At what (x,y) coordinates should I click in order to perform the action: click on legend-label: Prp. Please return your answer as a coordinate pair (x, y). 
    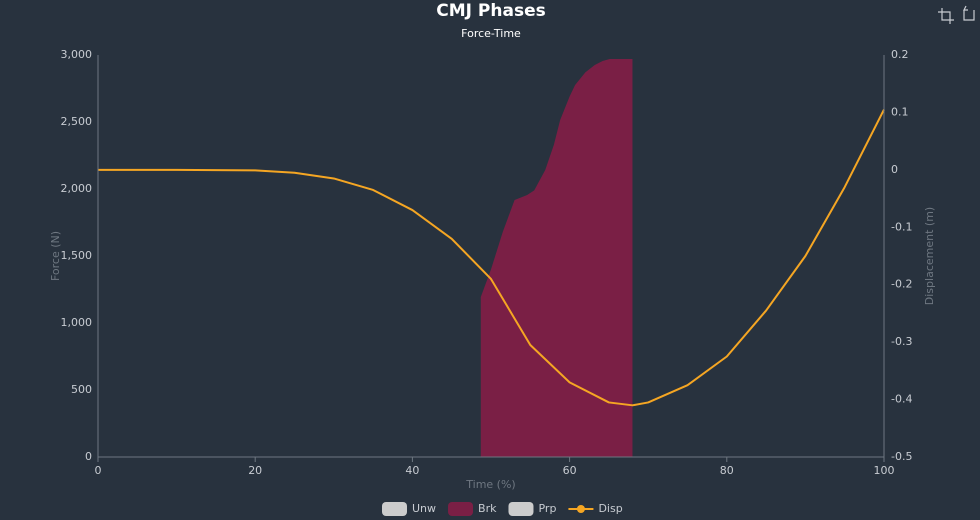
    Looking at the image, I should click on (547, 508).